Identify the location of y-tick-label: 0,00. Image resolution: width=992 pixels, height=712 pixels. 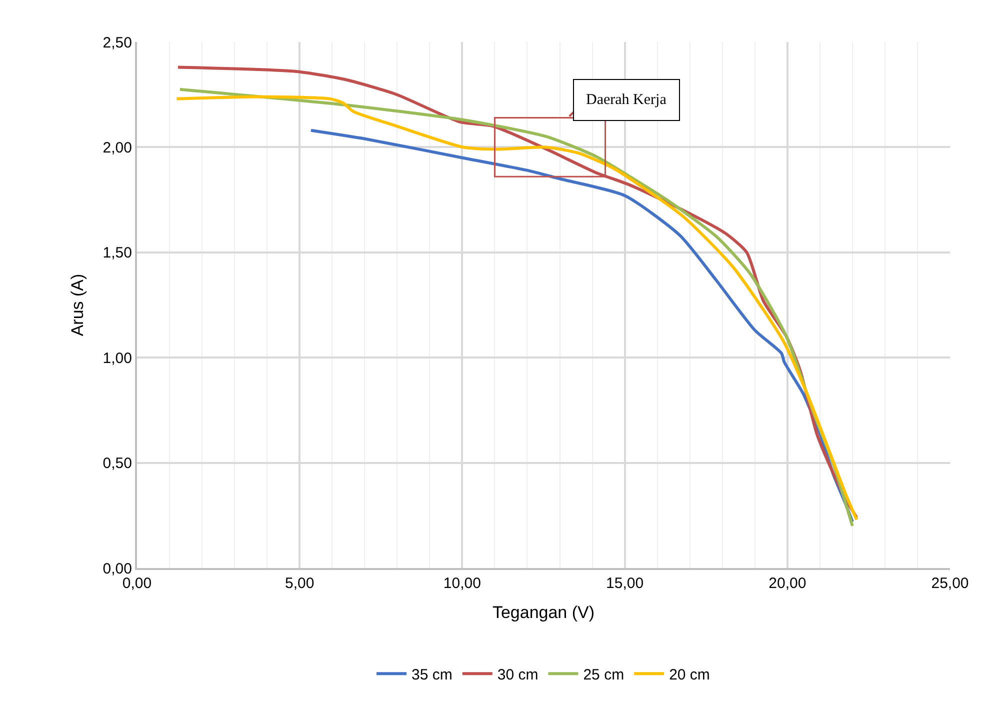
(117, 569).